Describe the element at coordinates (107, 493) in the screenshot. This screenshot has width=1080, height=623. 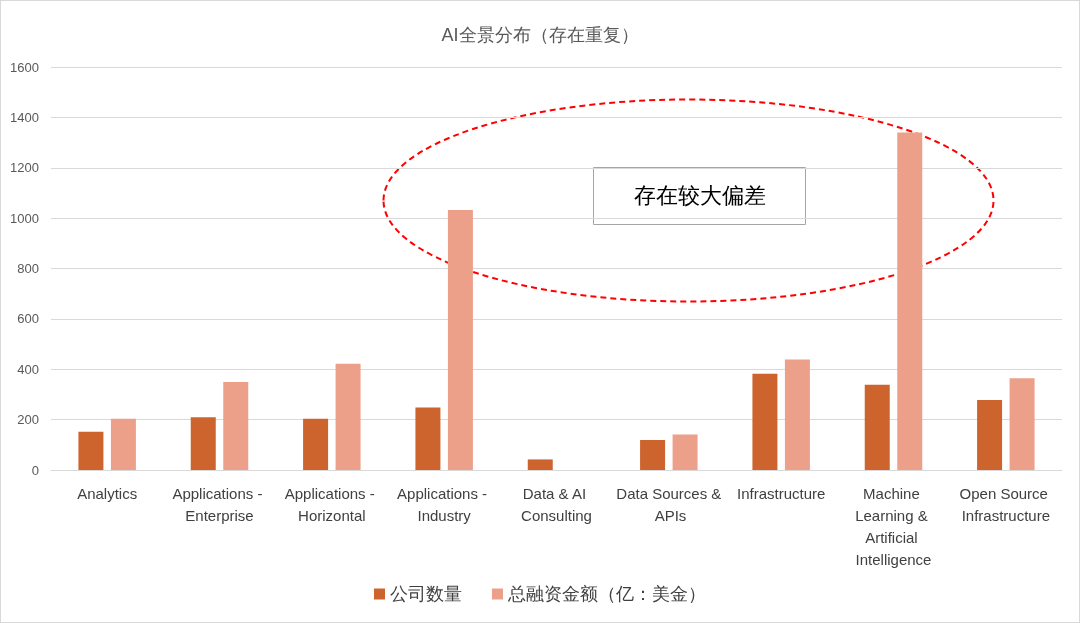
I see `x-tick-label: Analytics` at that location.